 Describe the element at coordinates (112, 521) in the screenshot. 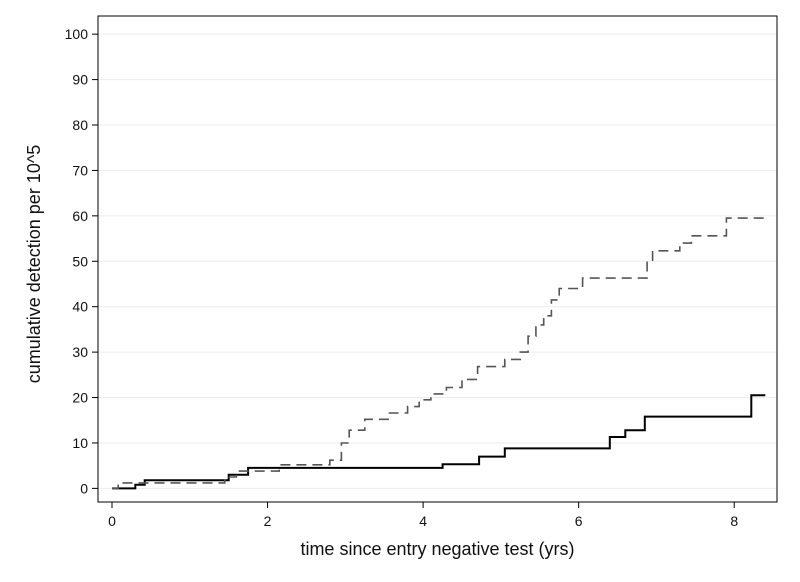

I see `x-tick-label-0: 0` at that location.